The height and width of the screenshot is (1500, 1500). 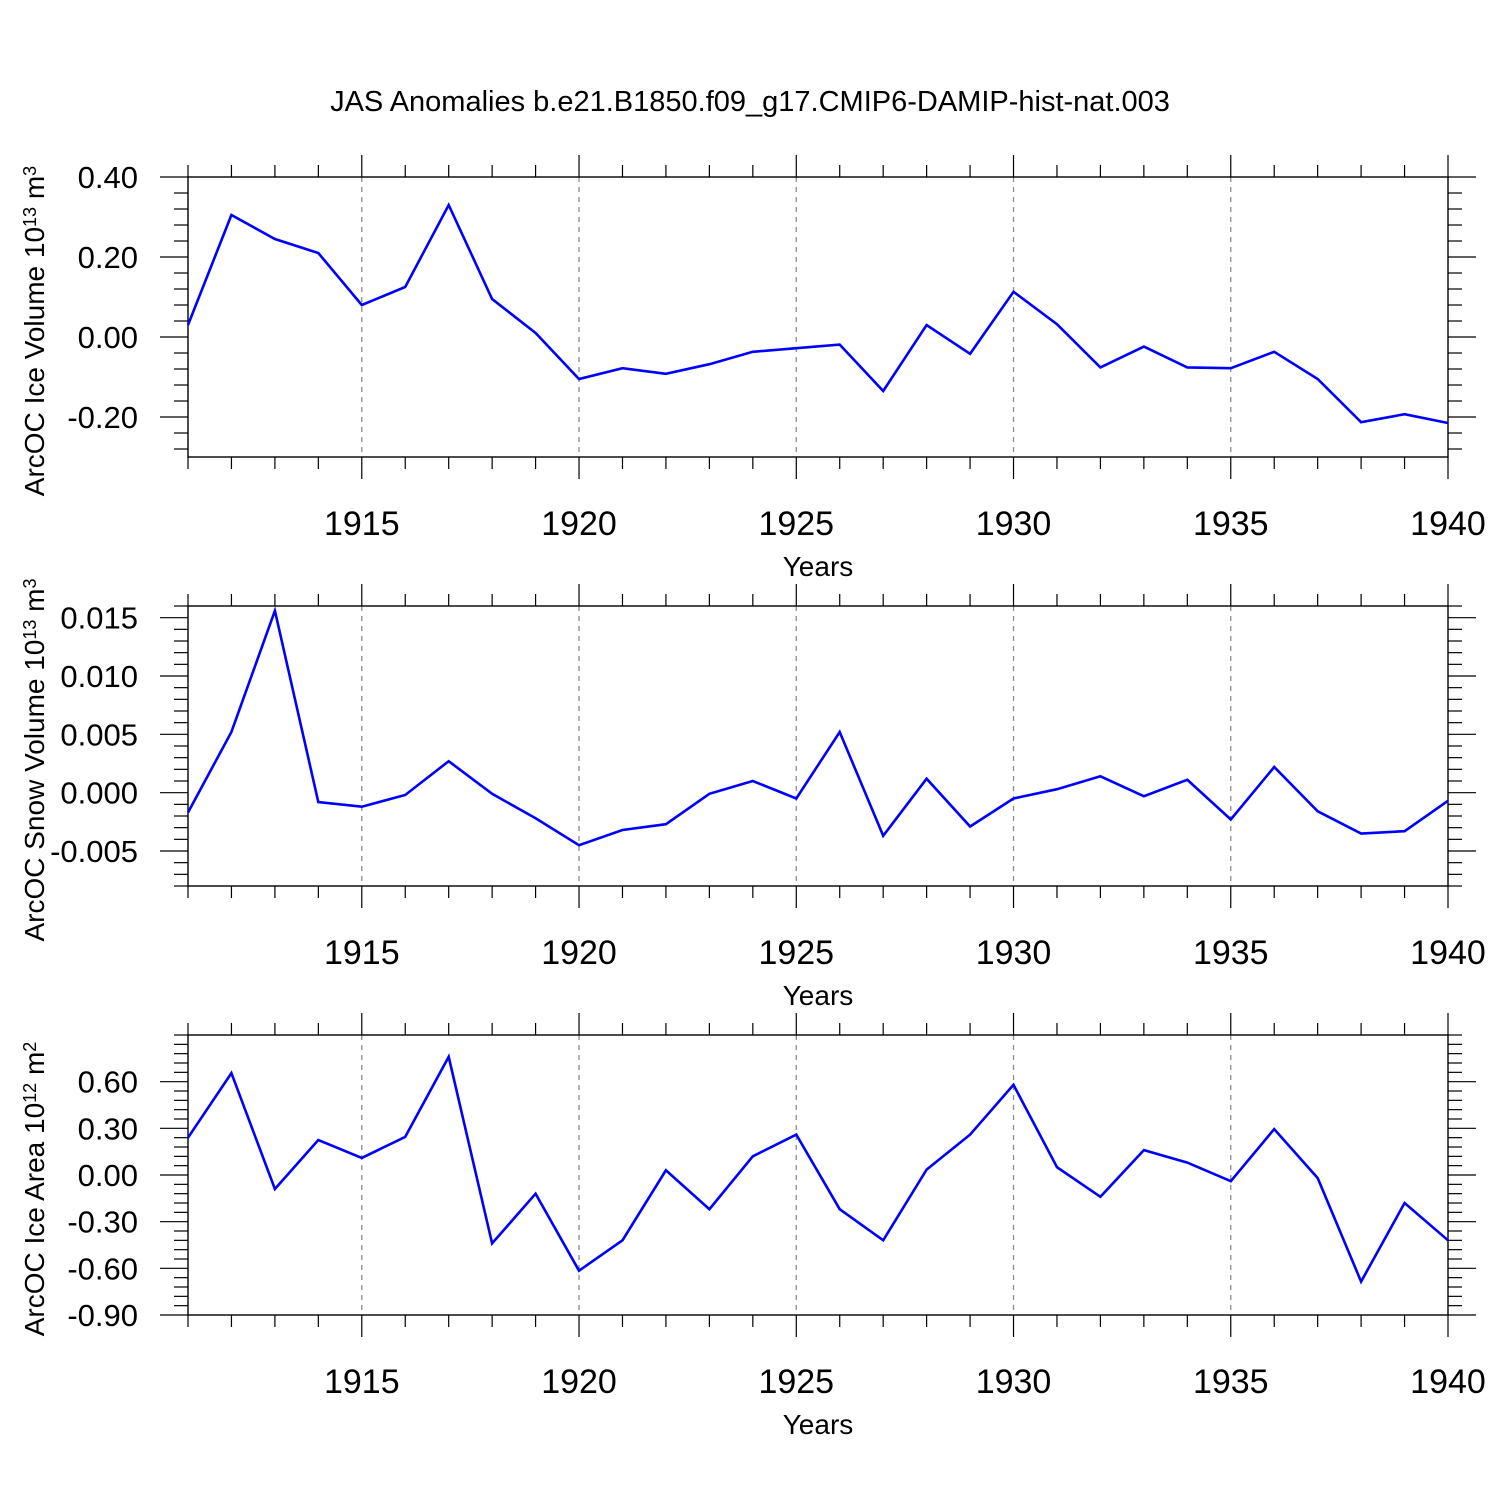 I want to click on y-axis-label: ArcOC Snow Volume 1013 m3, so click(x=34, y=759).